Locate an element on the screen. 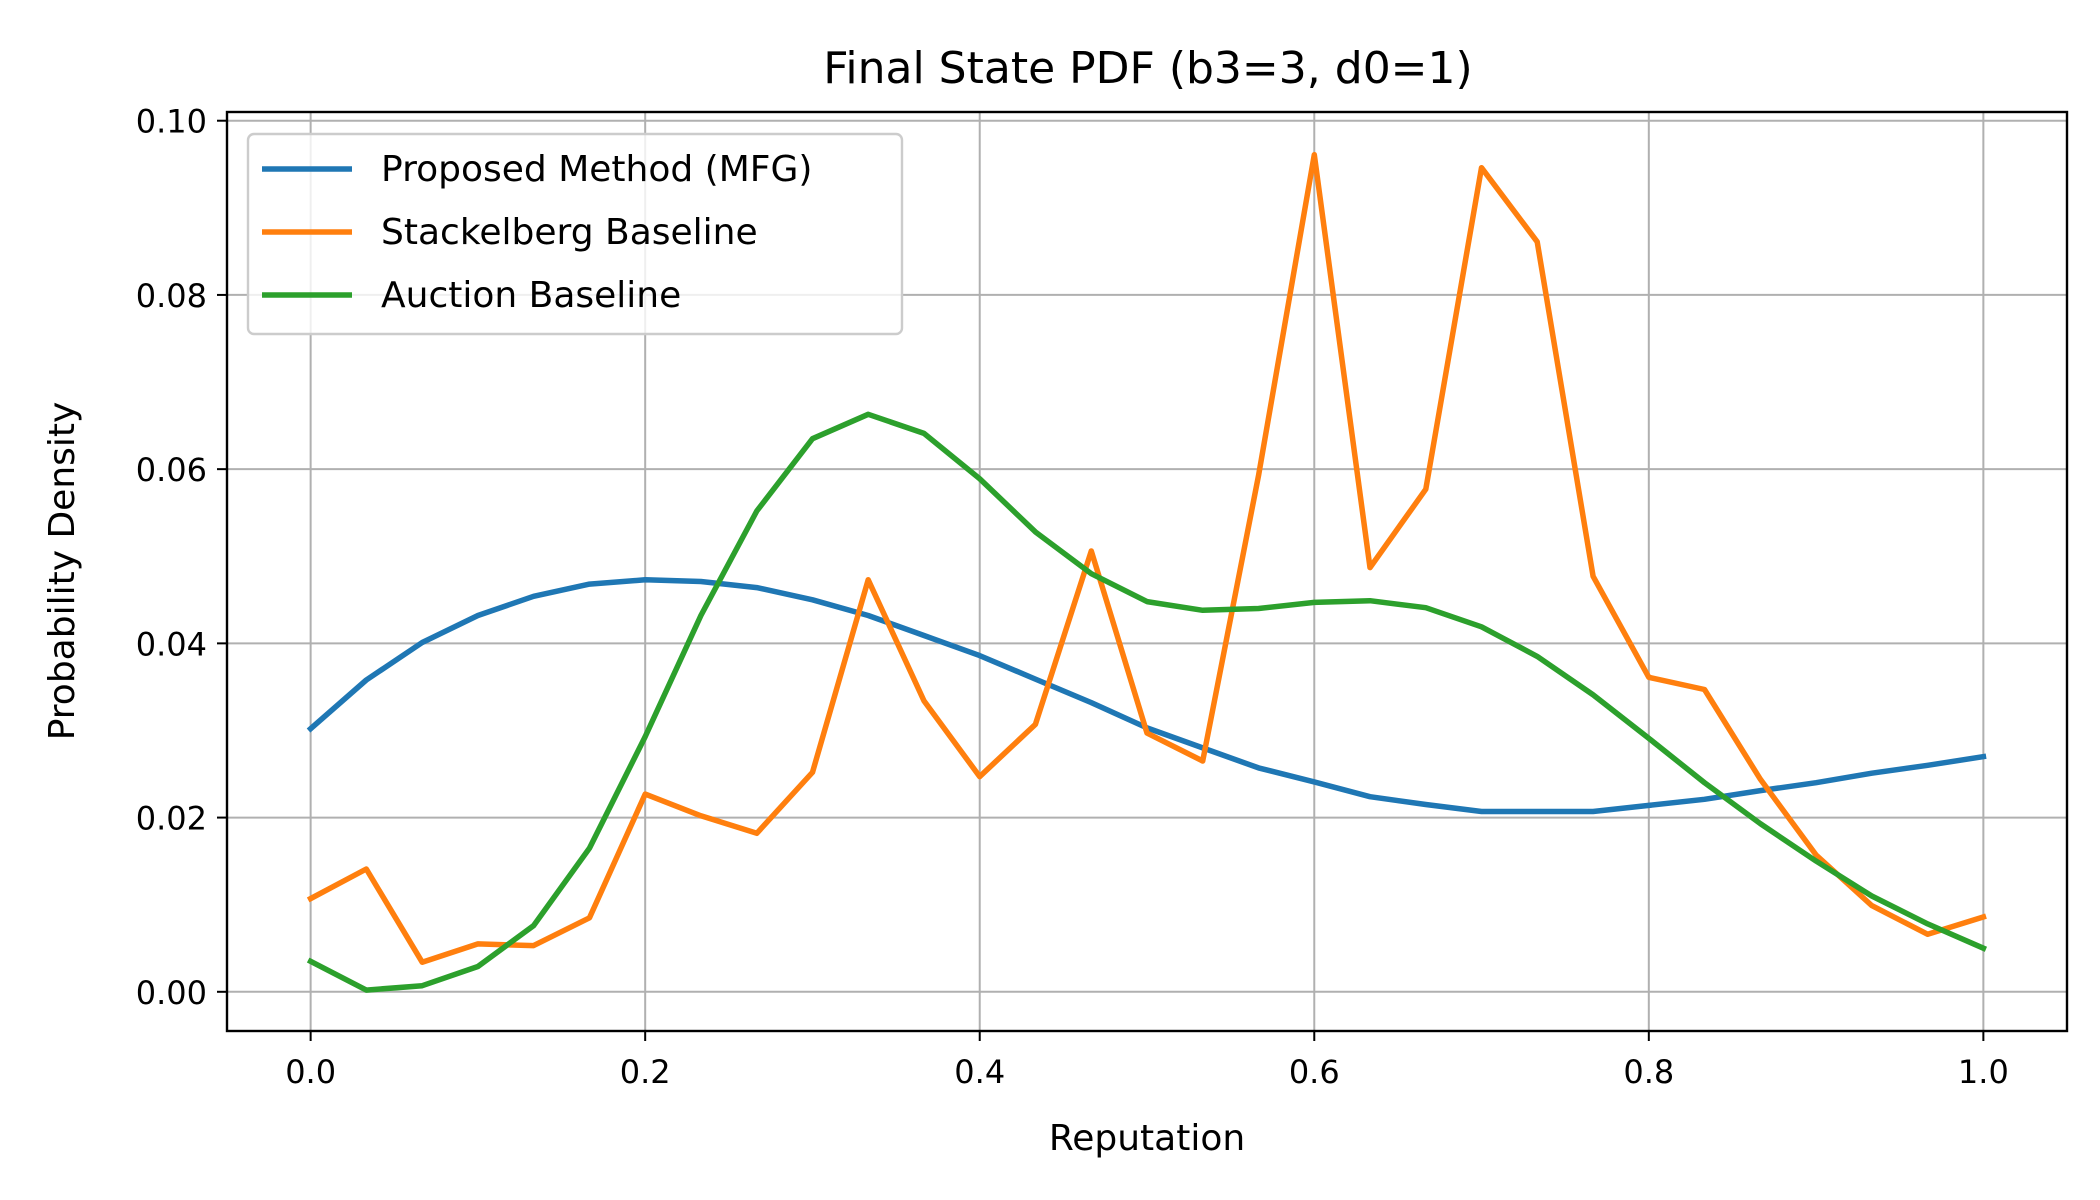  legend-box is located at coordinates (575, 234).